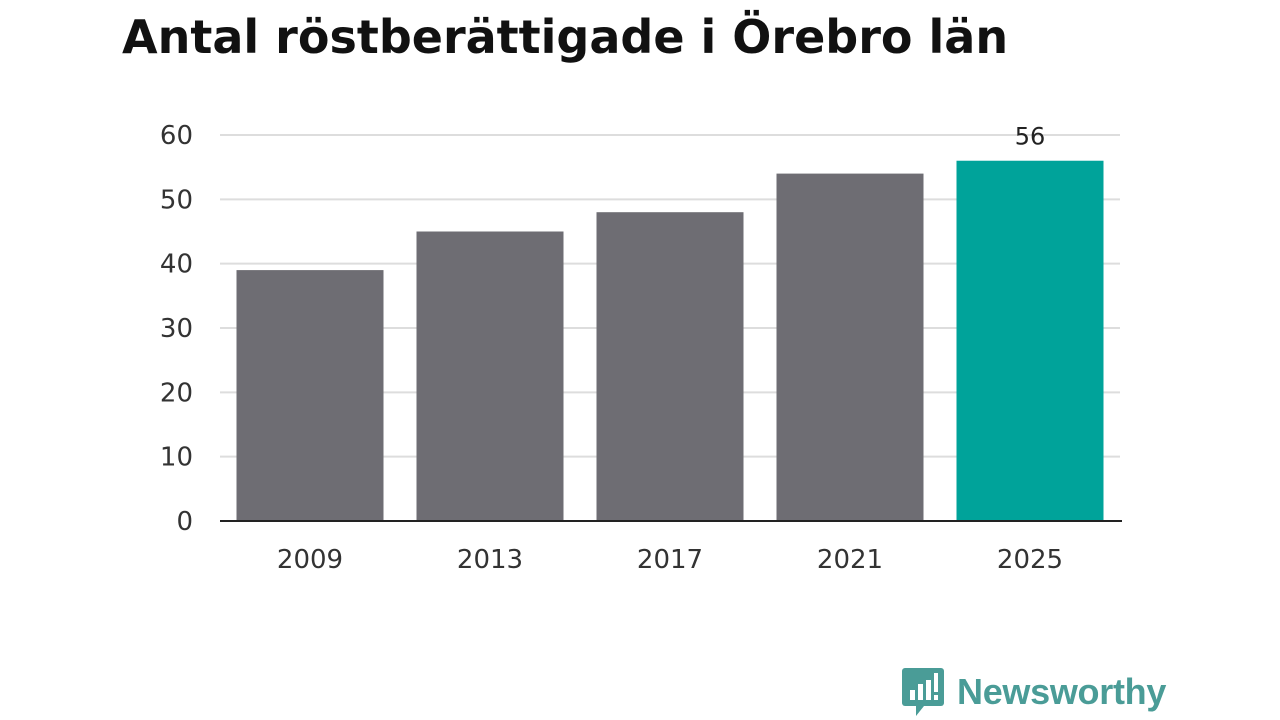  I want to click on y-tick-label: 30, so click(176, 329).